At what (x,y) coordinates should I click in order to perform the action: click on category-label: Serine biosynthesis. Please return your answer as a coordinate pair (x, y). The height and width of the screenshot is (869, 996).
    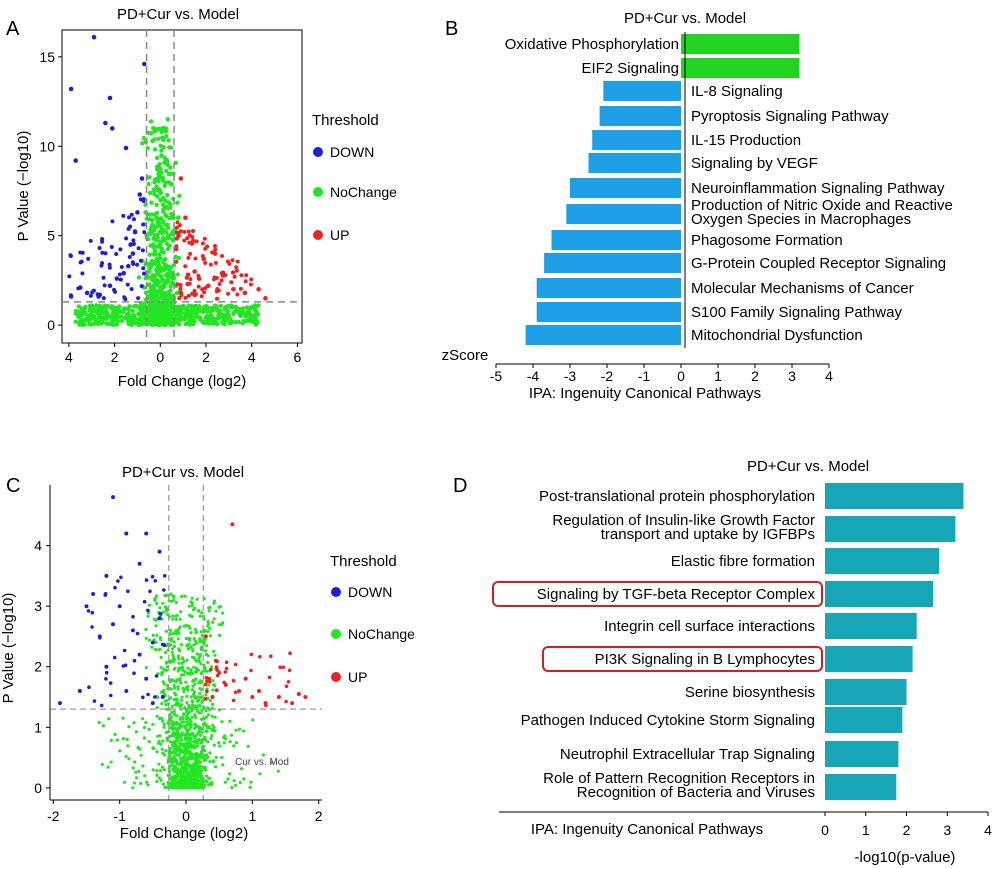
    Looking at the image, I should click on (750, 692).